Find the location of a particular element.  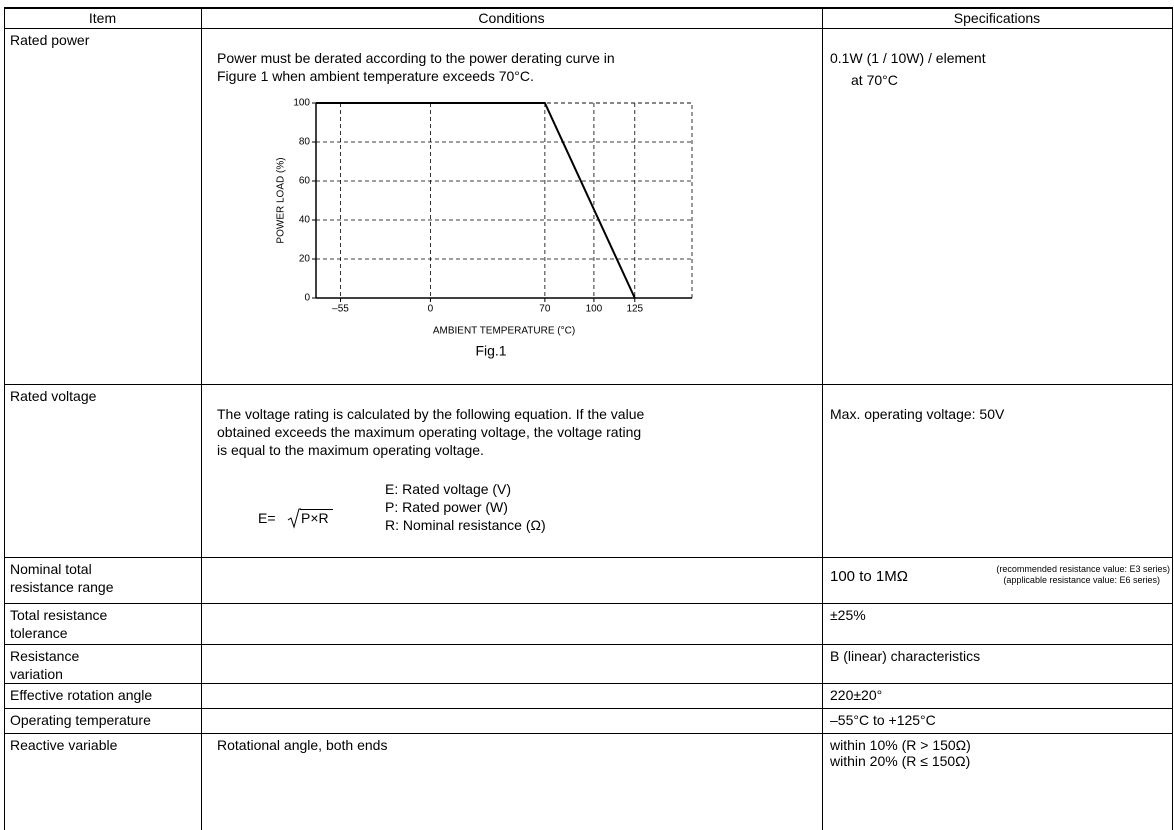

item-text: Effective rotation angle is located at coordinates (81, 695).